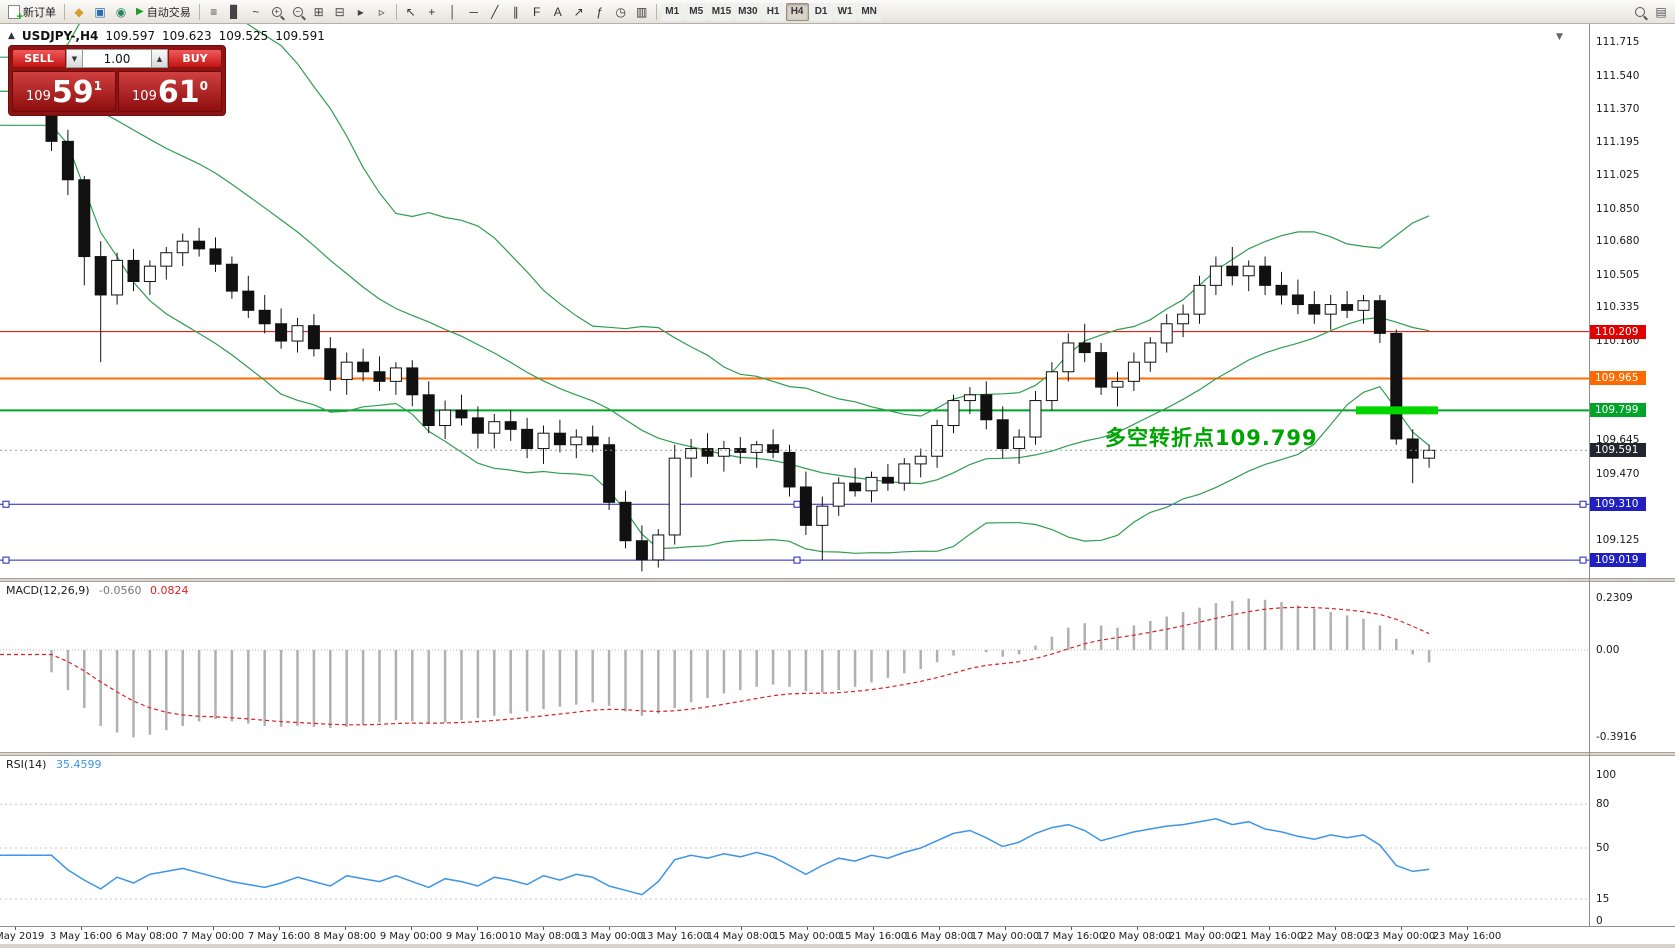  What do you see at coordinates (277, 12) in the screenshot?
I see `zoom-in-button: +` at bounding box center [277, 12].